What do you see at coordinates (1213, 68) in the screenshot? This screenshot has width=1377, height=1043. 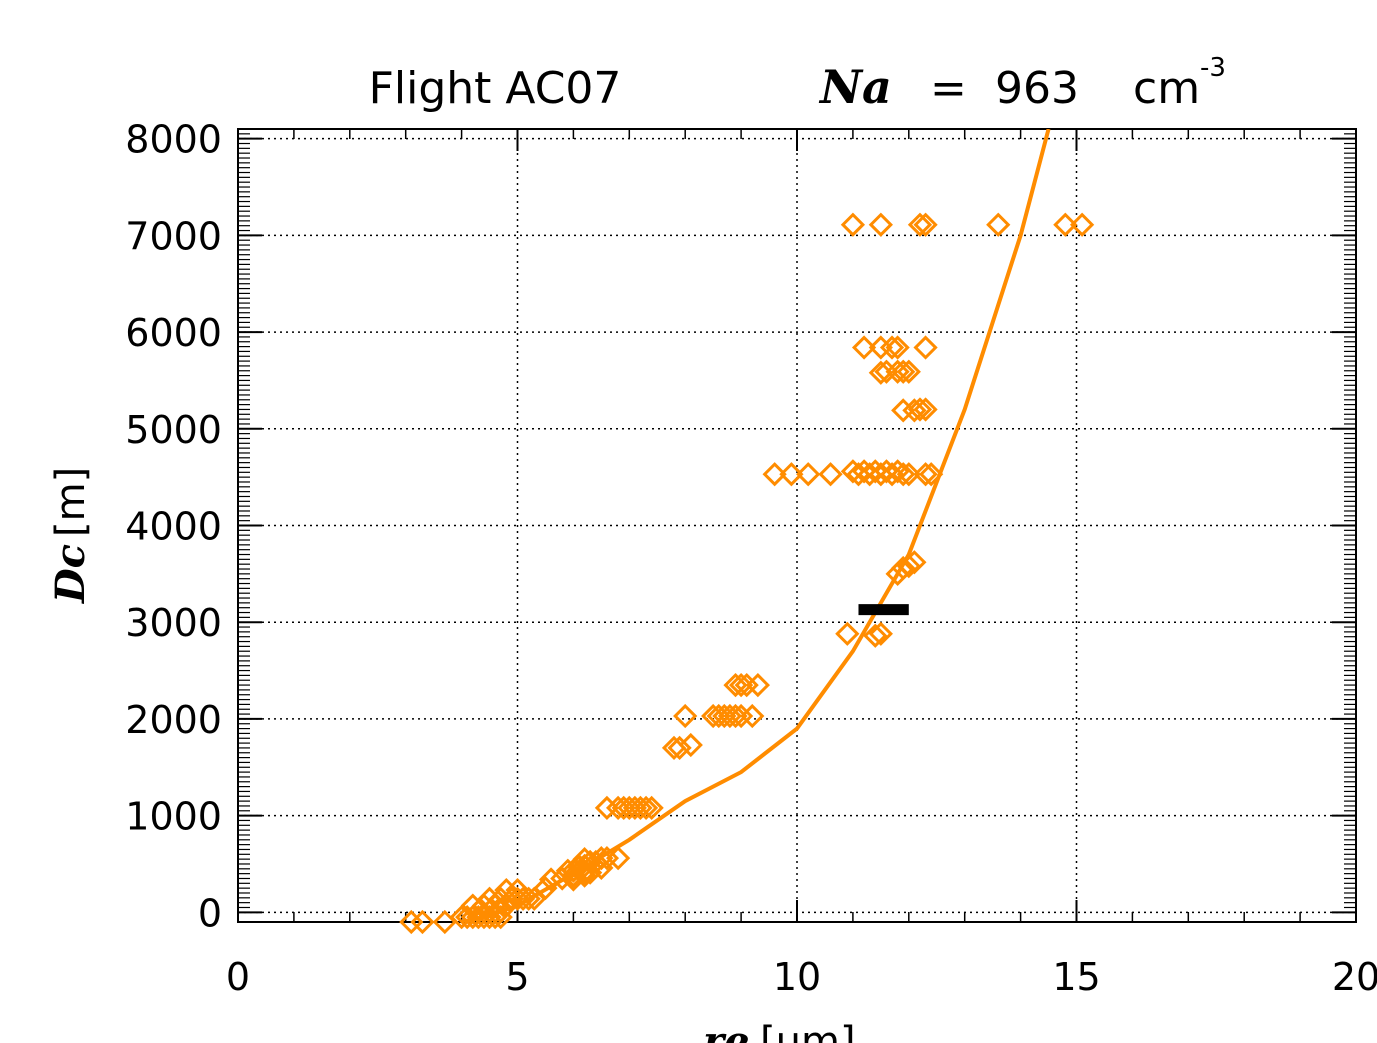 I see `title-unit-exponent: -3` at bounding box center [1213, 68].